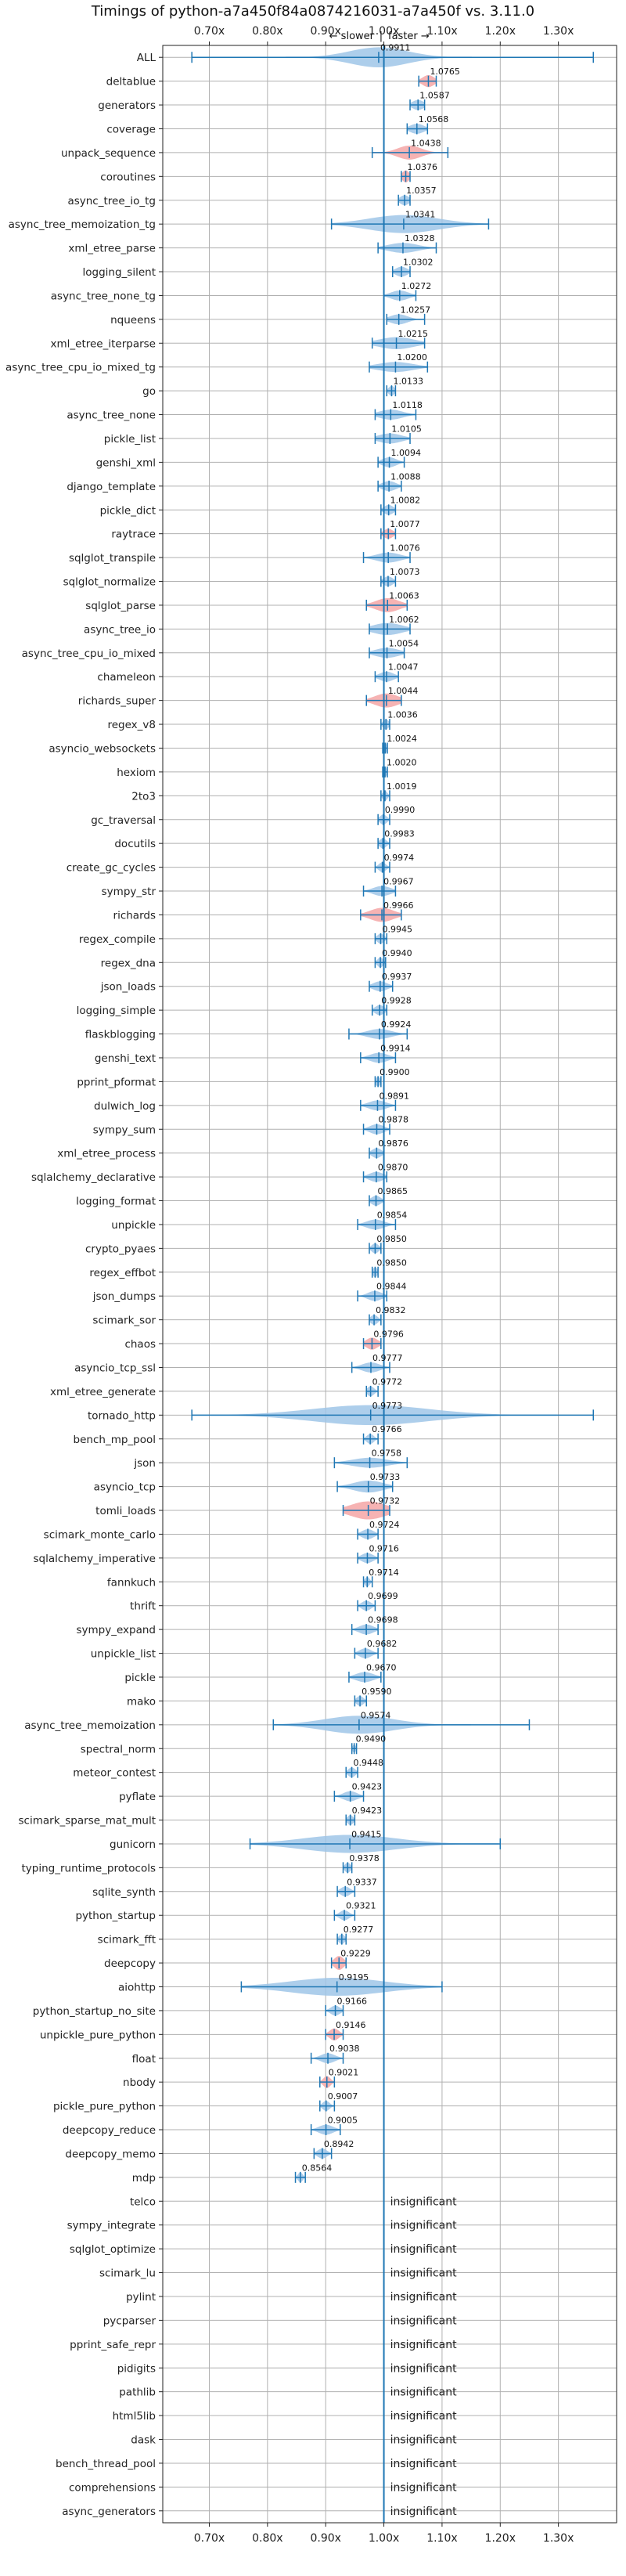 This screenshot has width=626, height=2576. I want to click on value-label: 0.9766, so click(386, 1429).